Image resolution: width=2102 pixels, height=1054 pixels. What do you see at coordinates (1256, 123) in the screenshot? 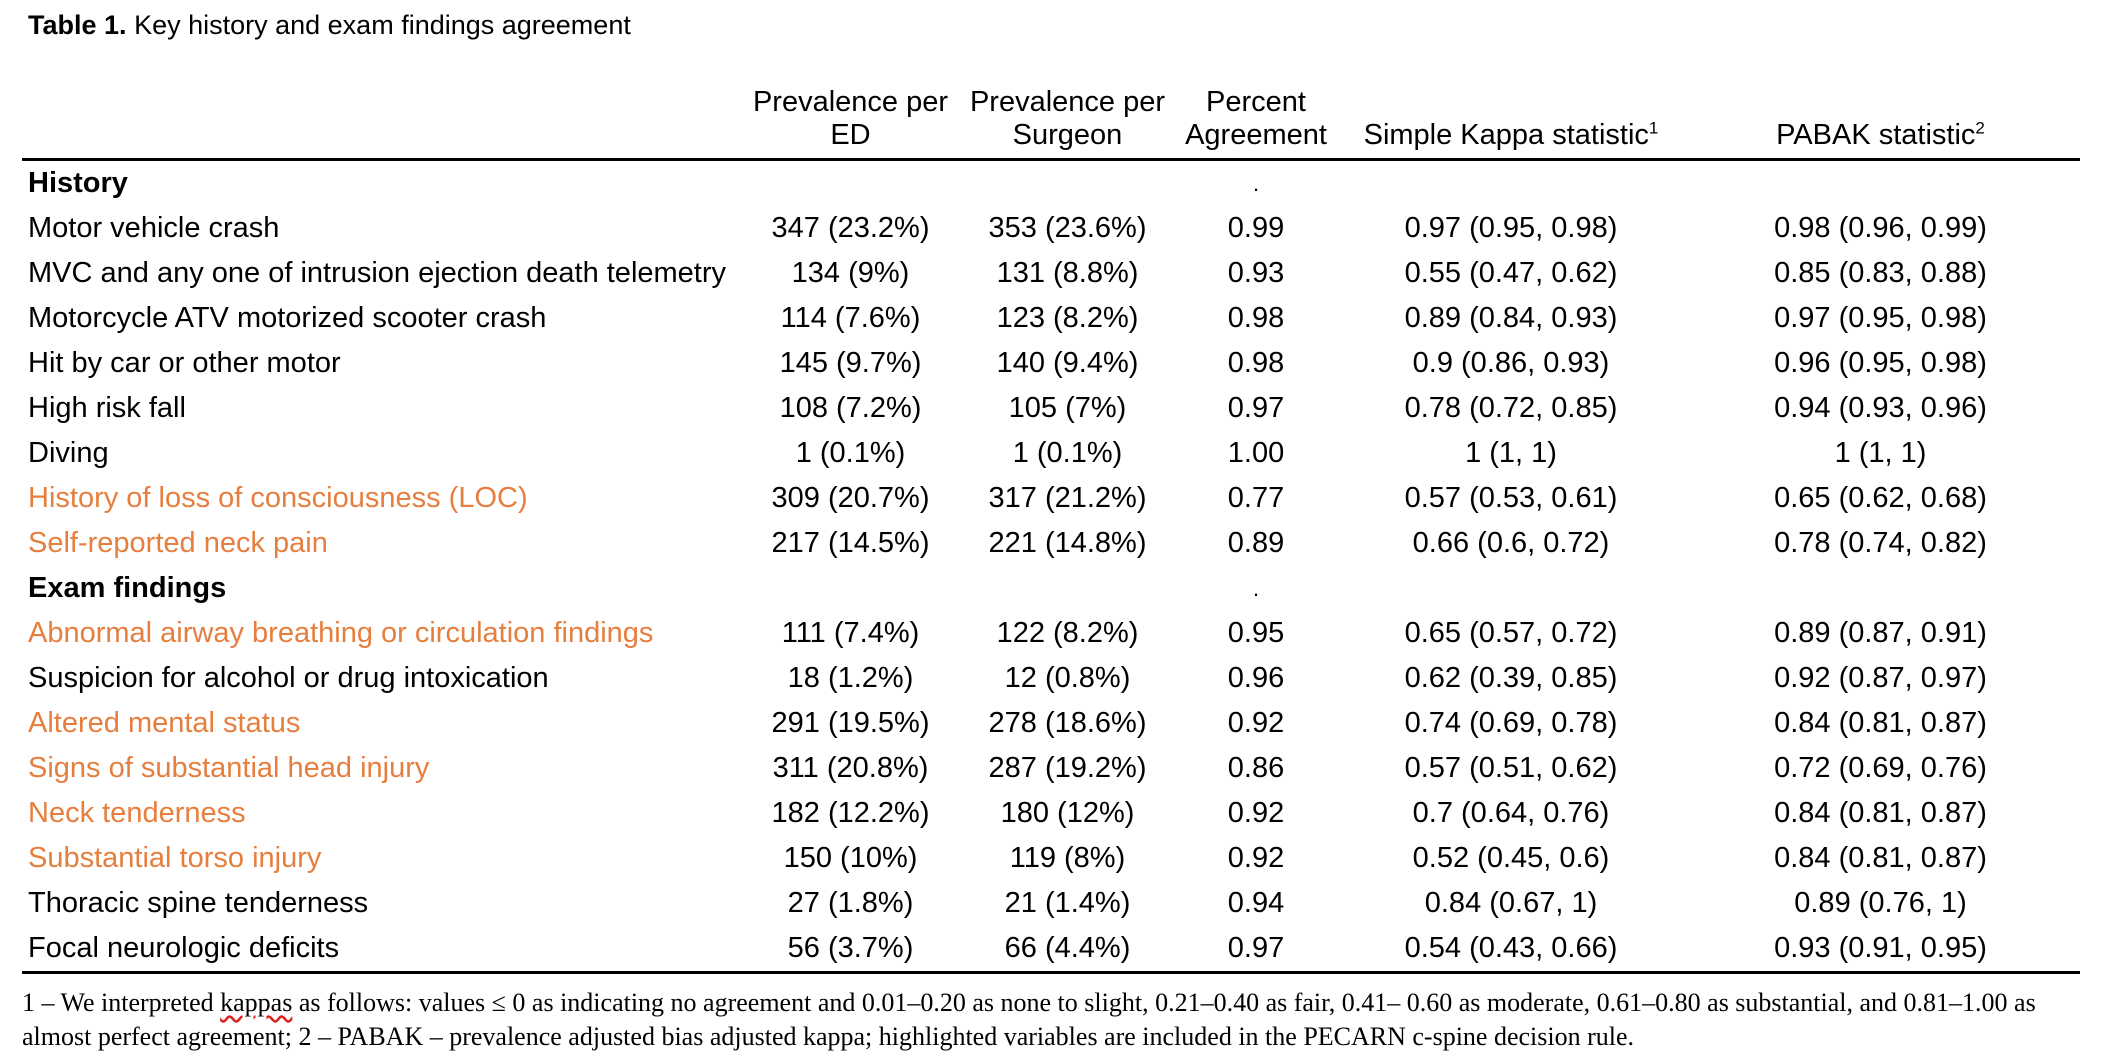
I see `header-percent-agreement: Percent Agreement` at bounding box center [1256, 123].